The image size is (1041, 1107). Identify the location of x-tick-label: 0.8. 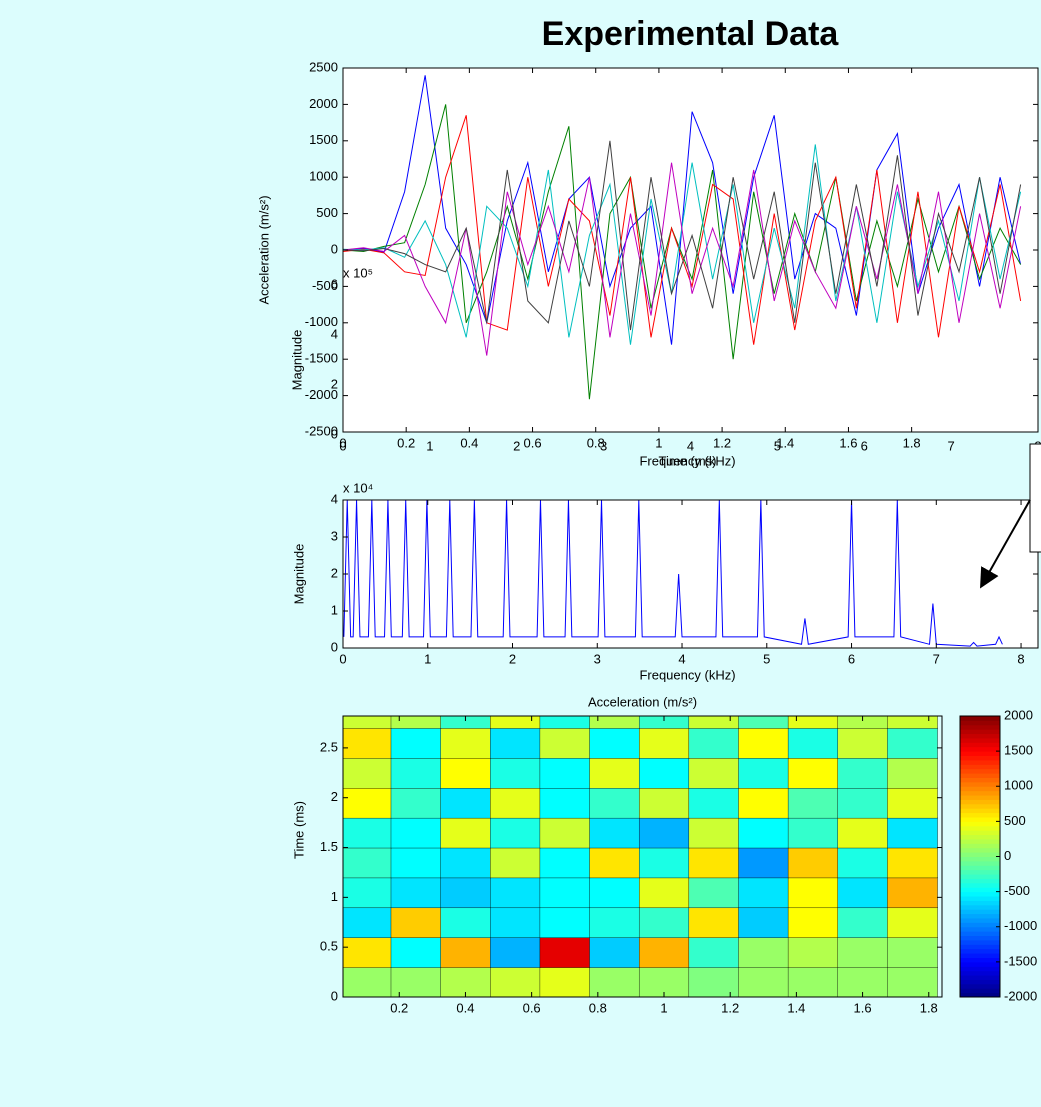
(596, 442).